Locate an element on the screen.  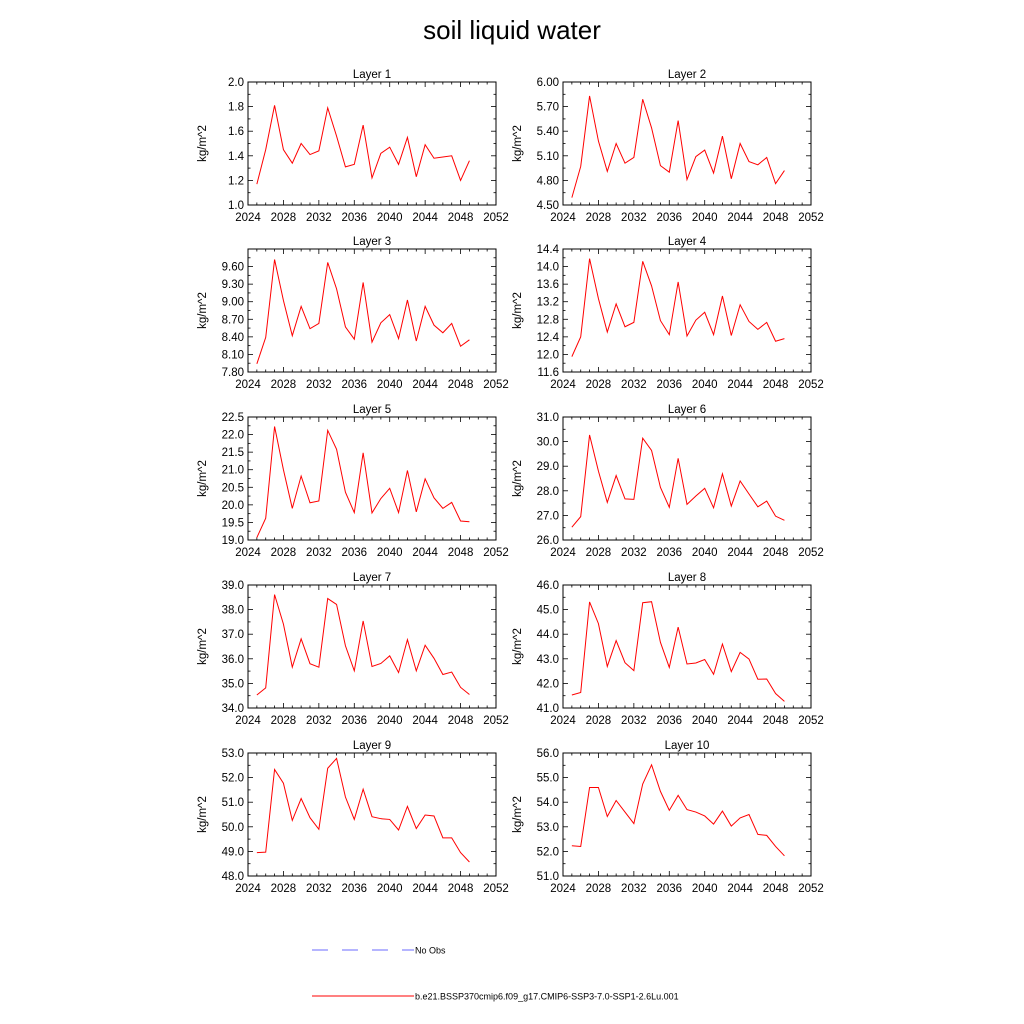
y-tick-label: 13.2 is located at coordinates (548, 303).